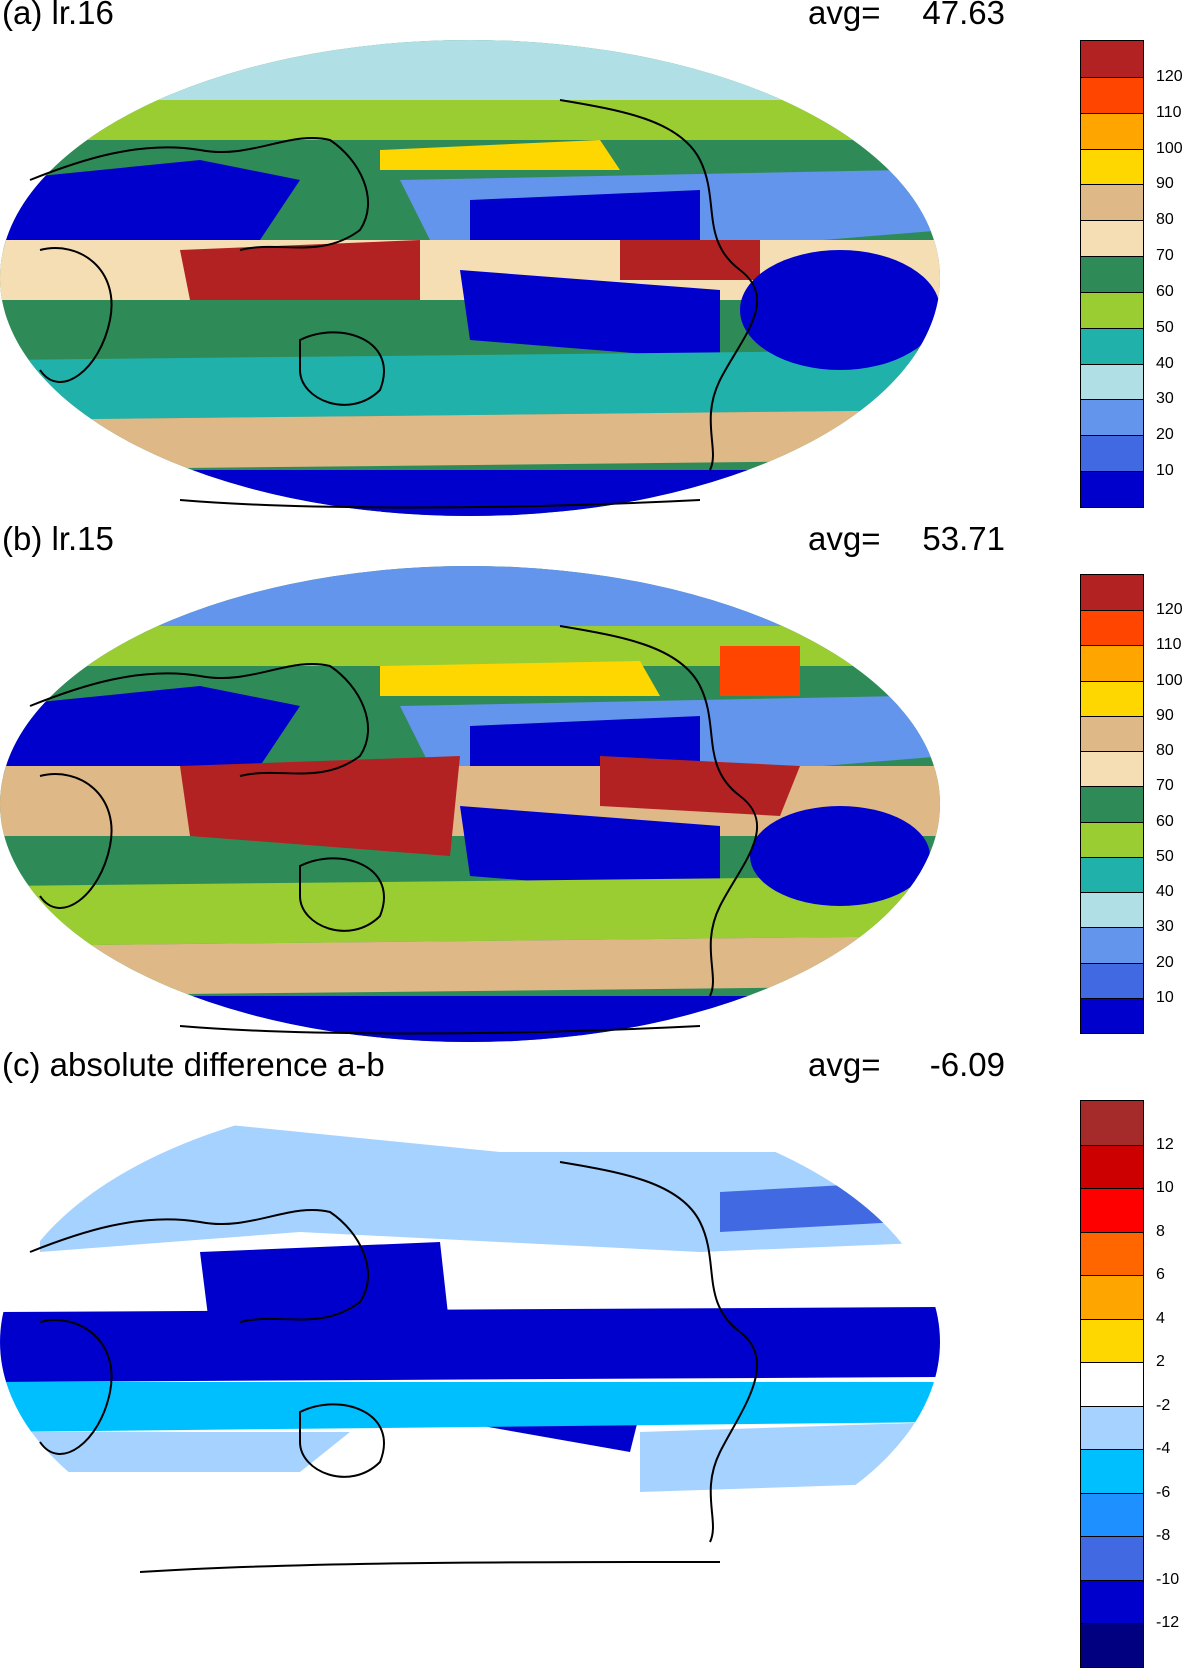 This screenshot has width=1188, height=1677. I want to click on panel-title: (c) absolute difference a-b, so click(193, 1064).